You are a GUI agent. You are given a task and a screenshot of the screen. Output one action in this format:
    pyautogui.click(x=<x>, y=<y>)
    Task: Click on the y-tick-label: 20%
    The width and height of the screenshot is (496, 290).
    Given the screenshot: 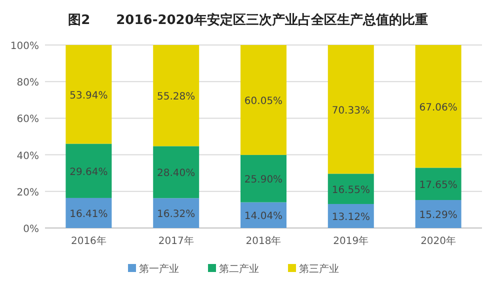 What is the action you would take?
    pyautogui.click(x=27, y=192)
    